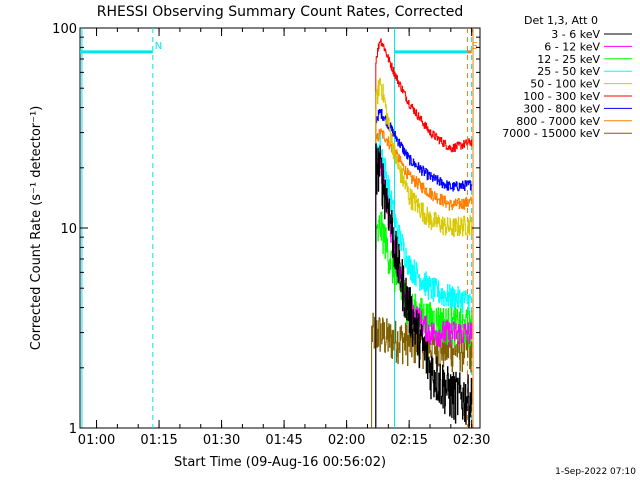 The width and height of the screenshot is (640, 480). What do you see at coordinates (73, 429) in the screenshot?
I see `y-tick-label: 1` at bounding box center [73, 429].